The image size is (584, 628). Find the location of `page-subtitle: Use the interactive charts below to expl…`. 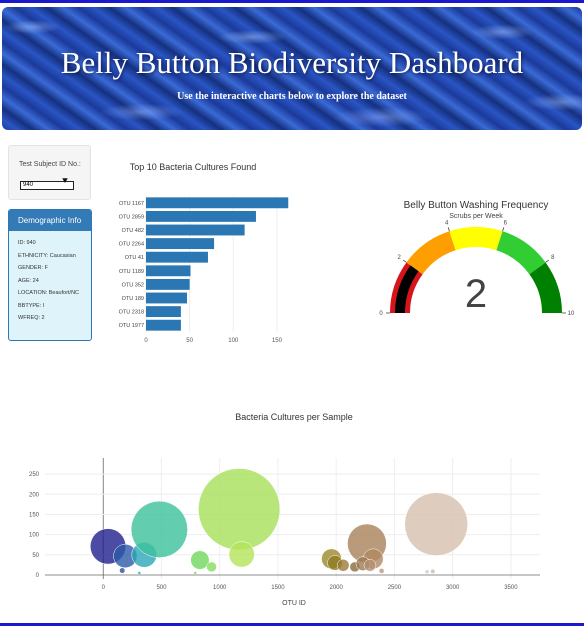

page-subtitle: Use the interactive charts below to expl… is located at coordinates (292, 96).